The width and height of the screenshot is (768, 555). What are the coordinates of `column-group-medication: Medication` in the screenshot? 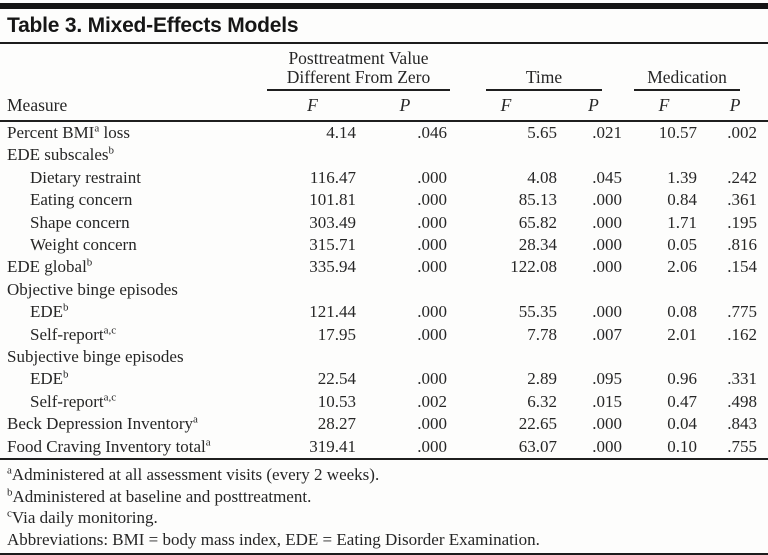 It's located at (697, 68).